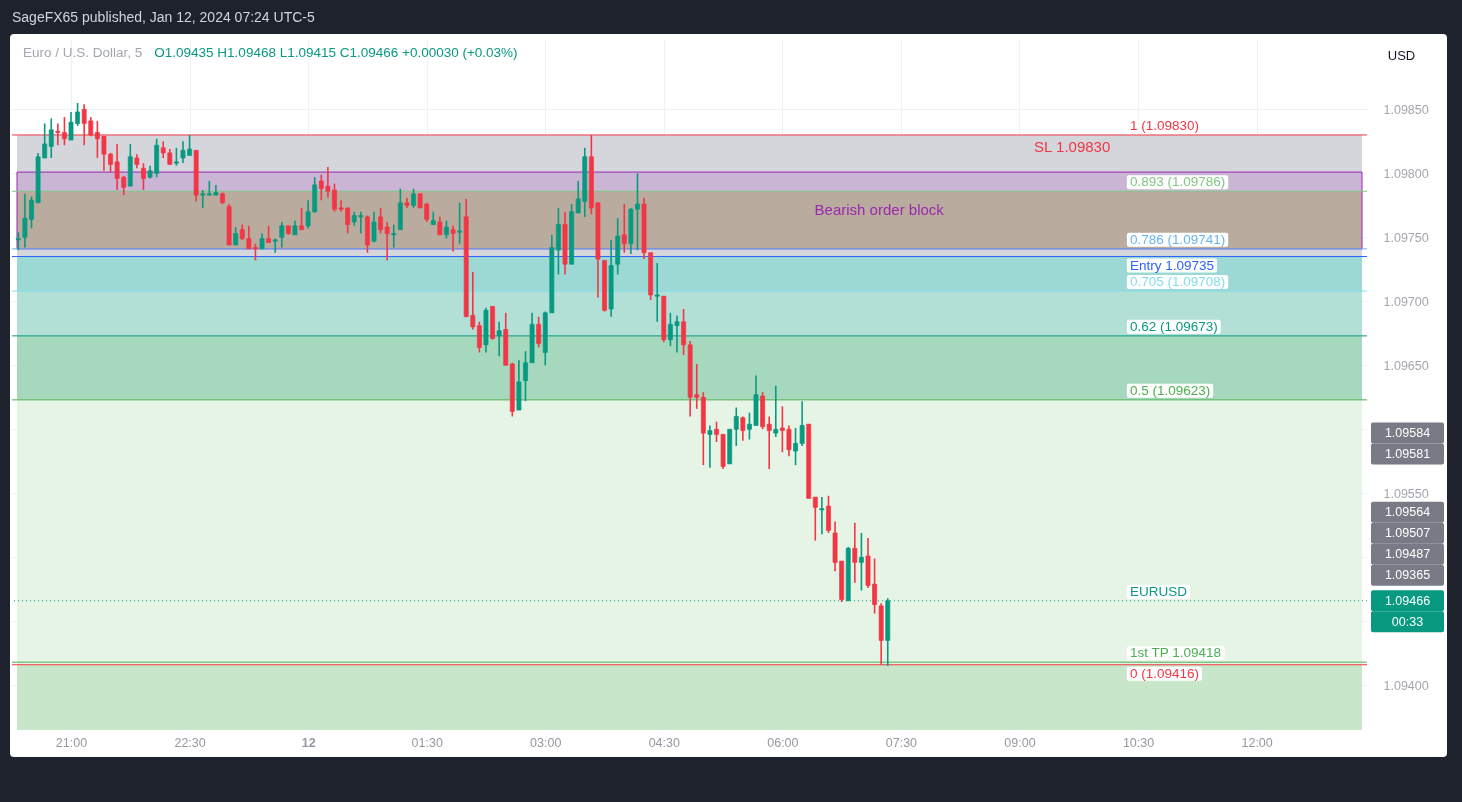 Image resolution: width=1462 pixels, height=802 pixels. Describe the element at coordinates (1407, 600) in the screenshot. I see `annotation: 1.09466` at that location.